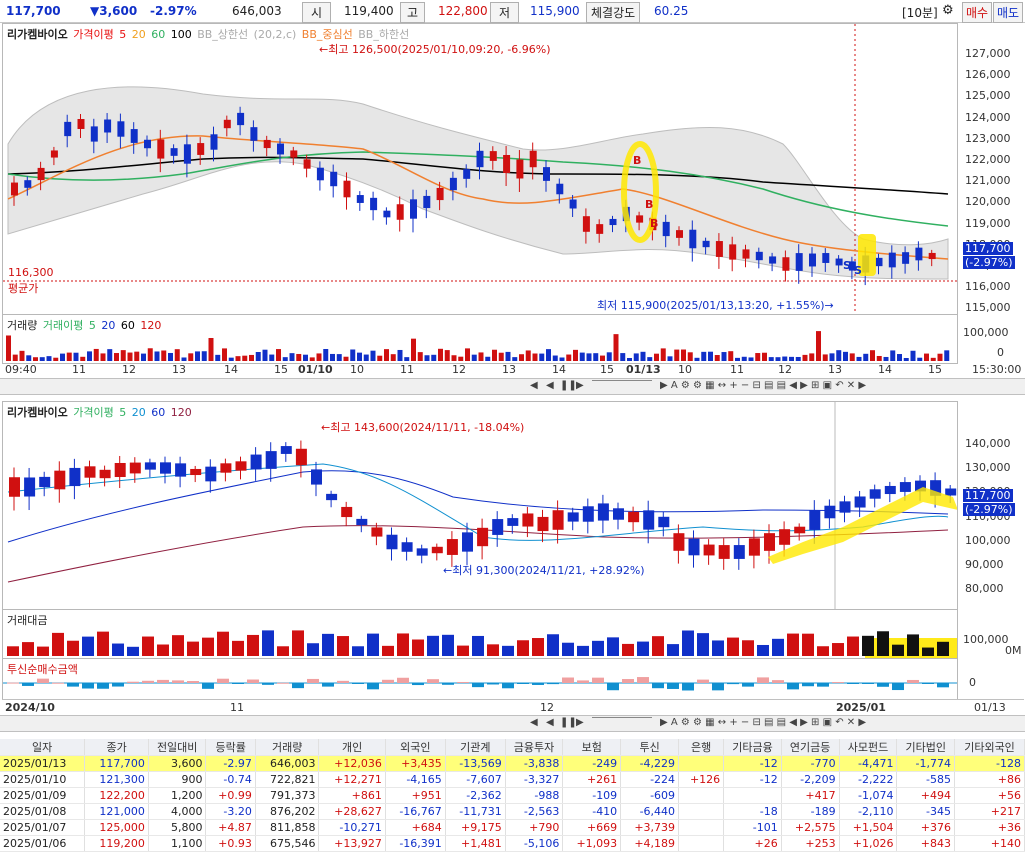  Describe the element at coordinates (920, 13) in the screenshot. I see `interval-selector: [10분]` at that location.